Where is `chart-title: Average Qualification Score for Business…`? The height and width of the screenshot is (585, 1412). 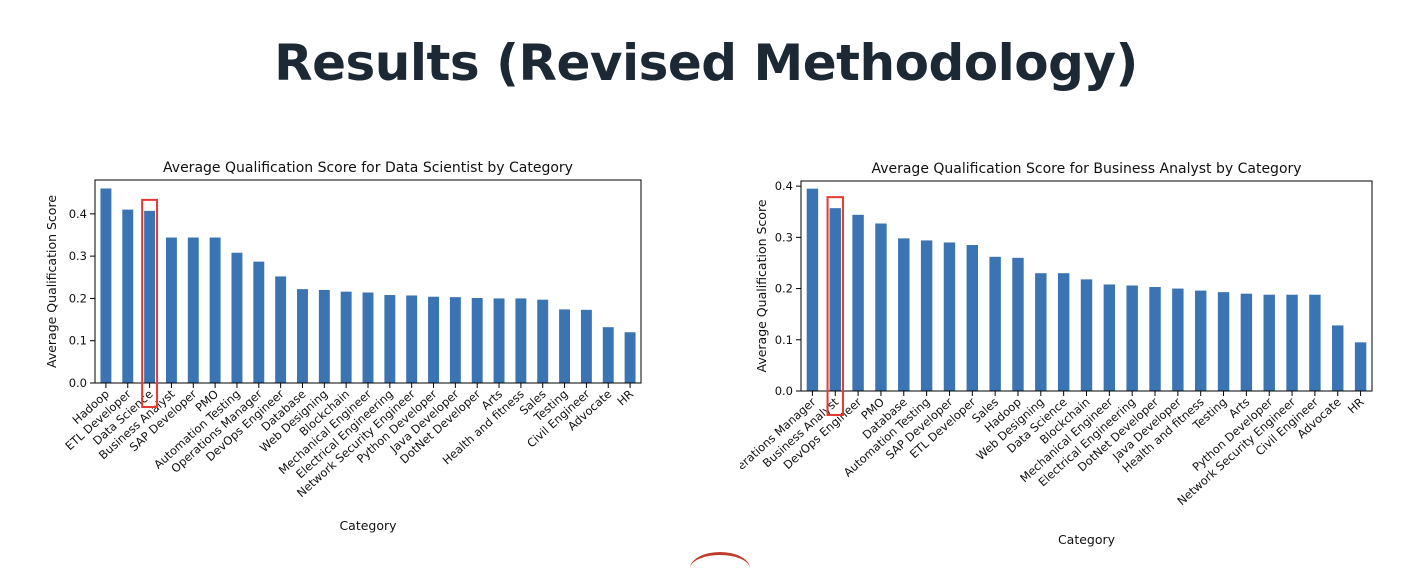 chart-title: Average Qualification Score for Business… is located at coordinates (1086, 169).